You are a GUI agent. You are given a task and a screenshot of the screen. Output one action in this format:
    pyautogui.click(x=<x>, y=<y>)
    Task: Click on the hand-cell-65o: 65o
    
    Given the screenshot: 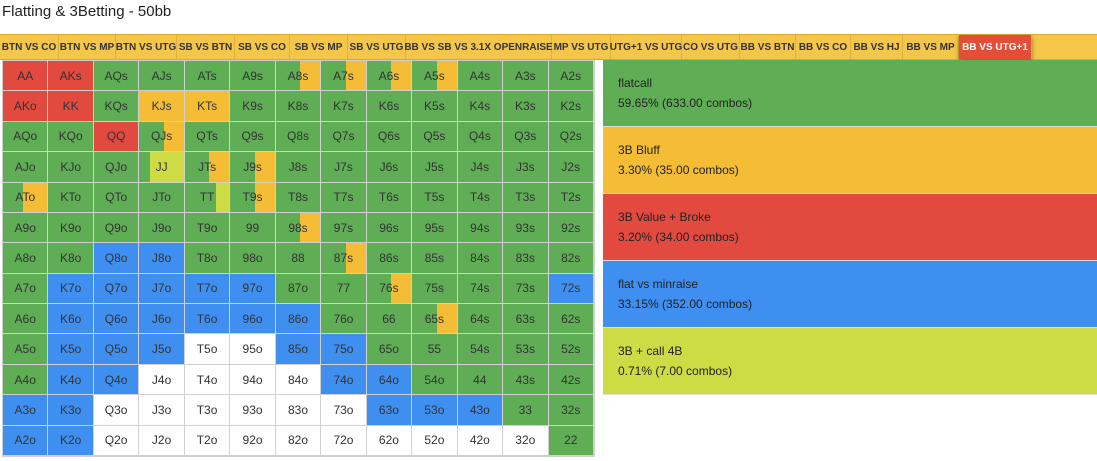 What is the action you would take?
    pyautogui.click(x=389, y=349)
    